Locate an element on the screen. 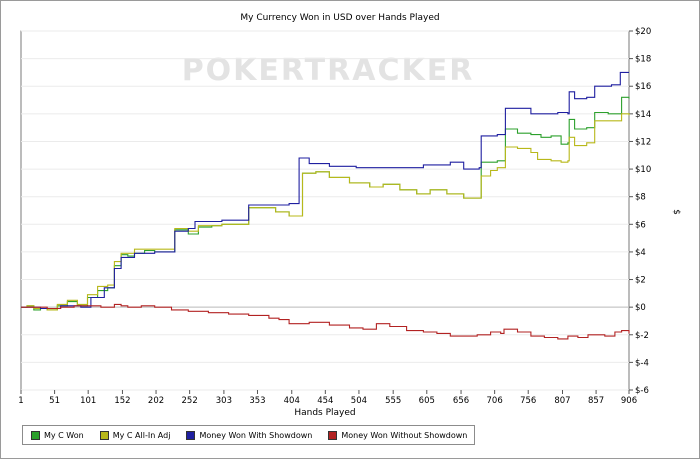 The height and width of the screenshot is (459, 700). x-tick-label: 555 is located at coordinates (393, 401).